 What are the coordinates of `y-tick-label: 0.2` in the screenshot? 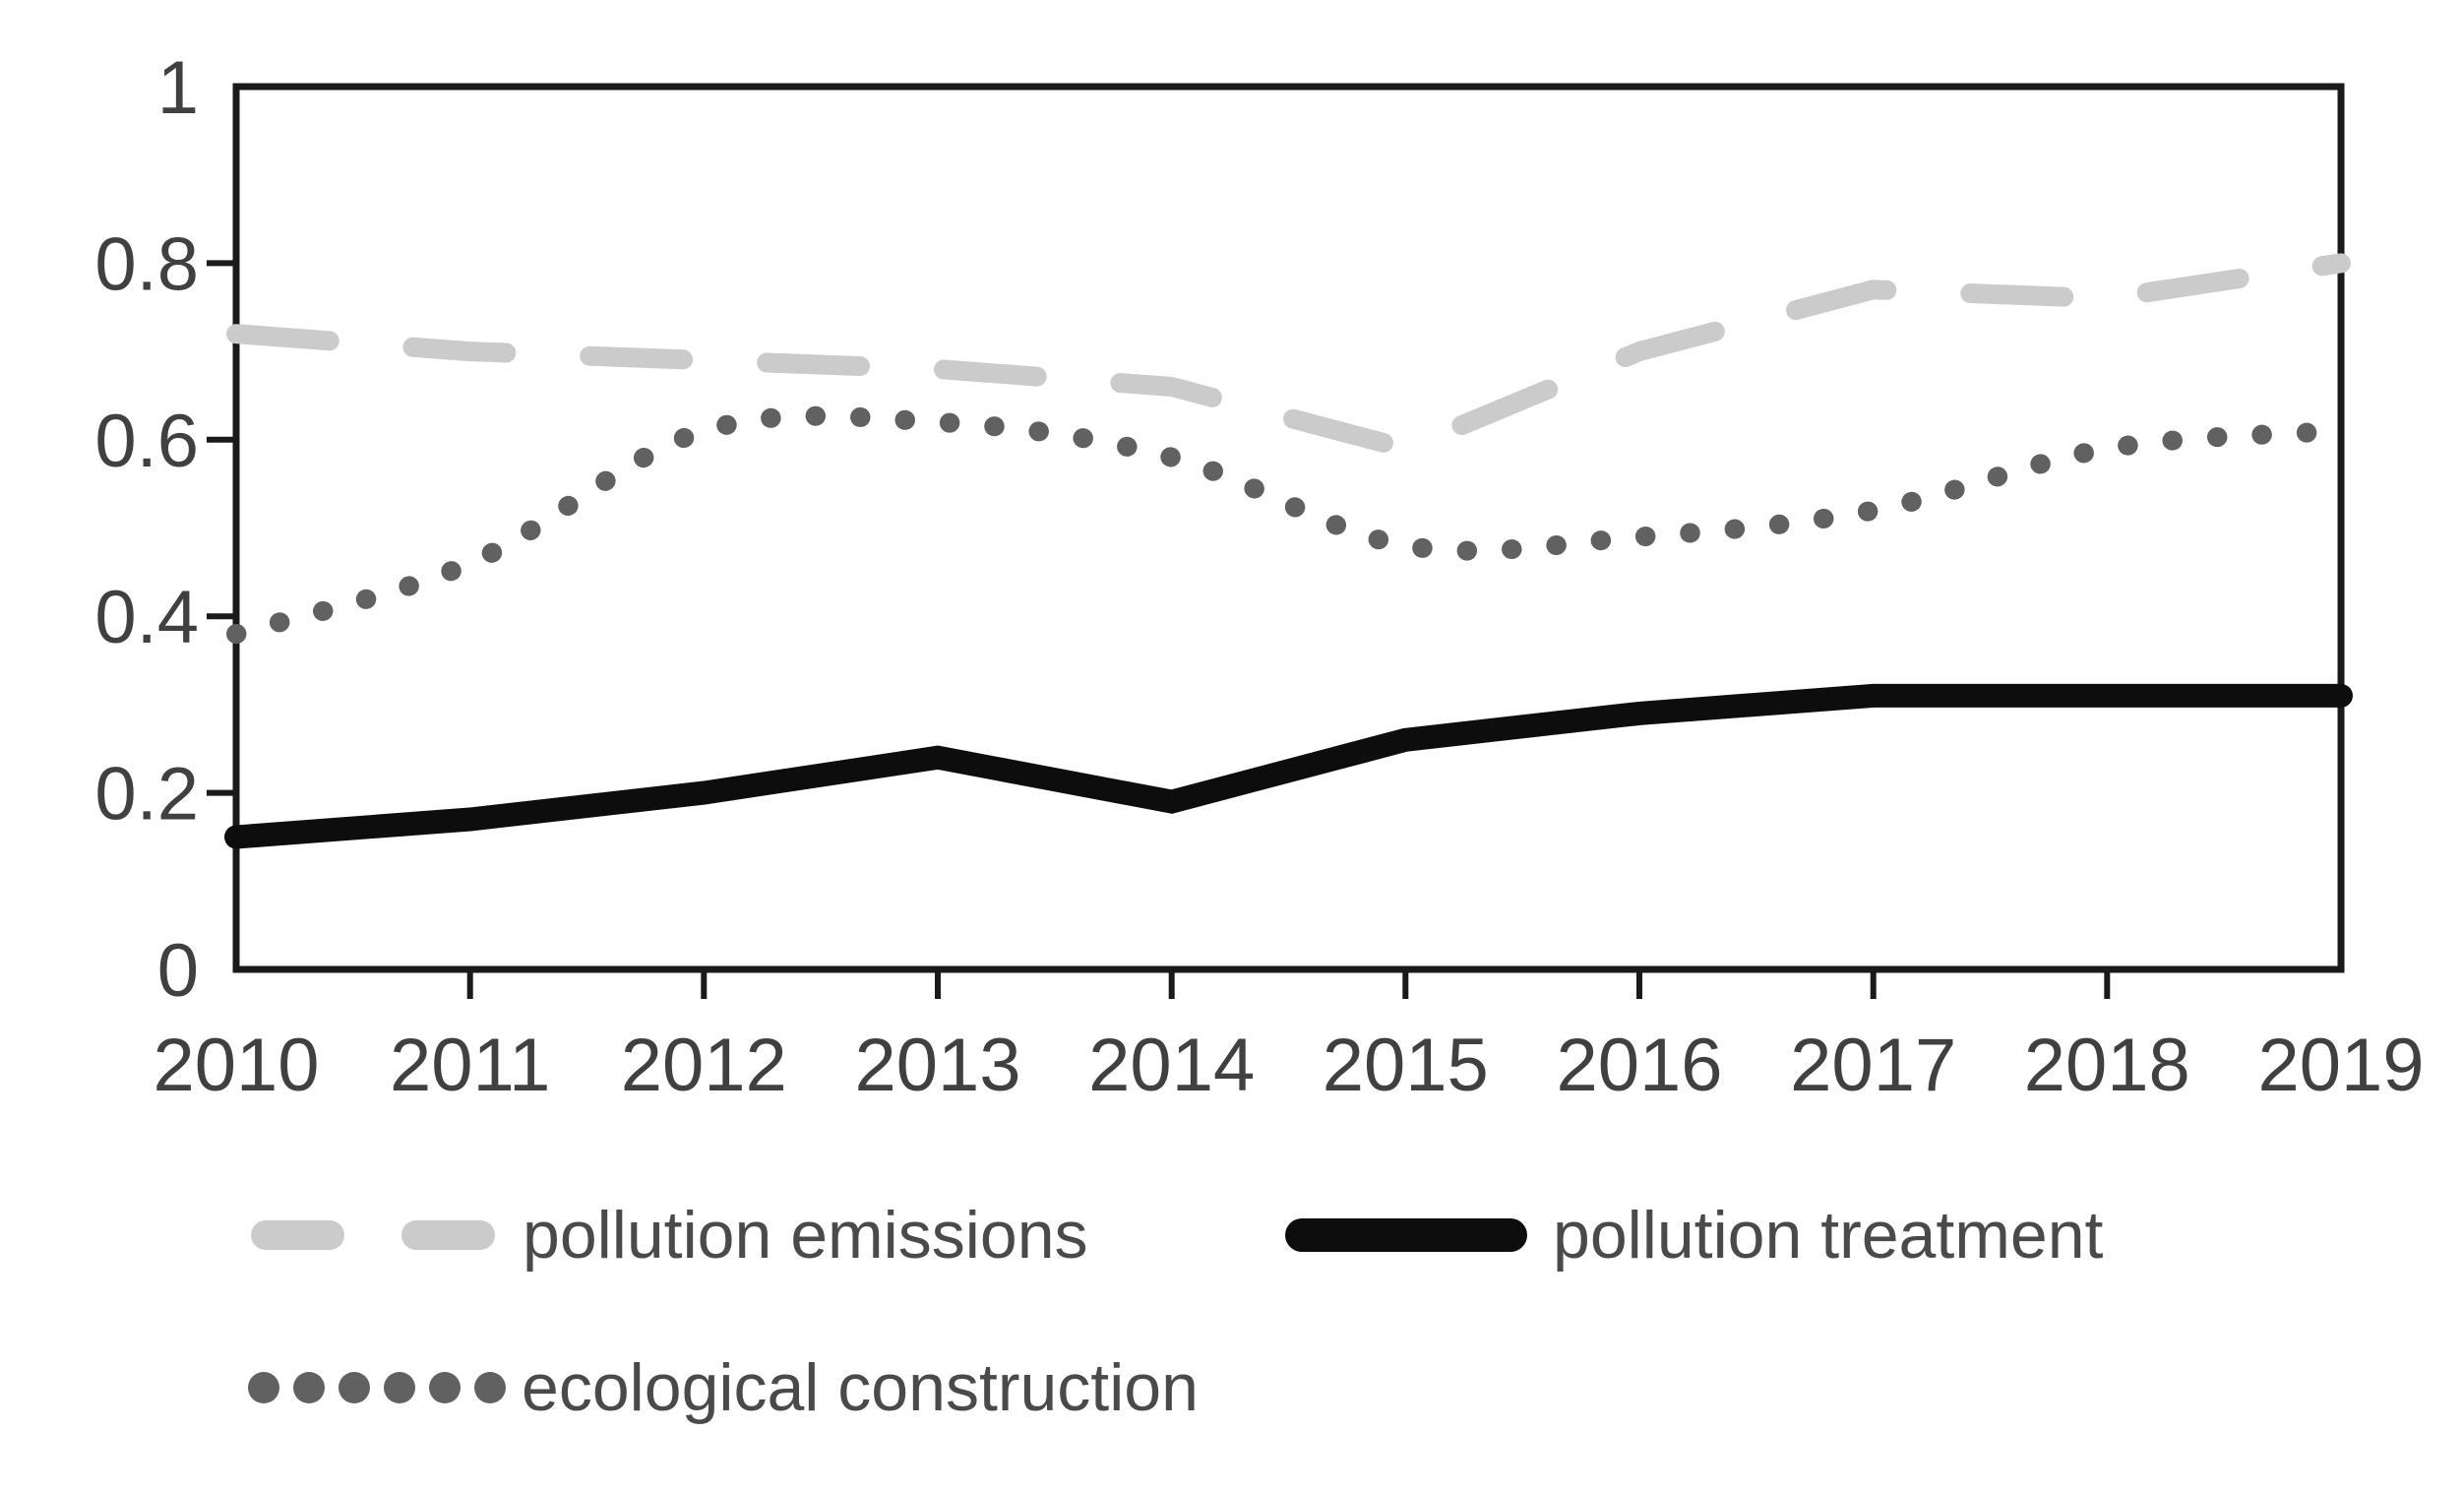 It's located at (146, 795).